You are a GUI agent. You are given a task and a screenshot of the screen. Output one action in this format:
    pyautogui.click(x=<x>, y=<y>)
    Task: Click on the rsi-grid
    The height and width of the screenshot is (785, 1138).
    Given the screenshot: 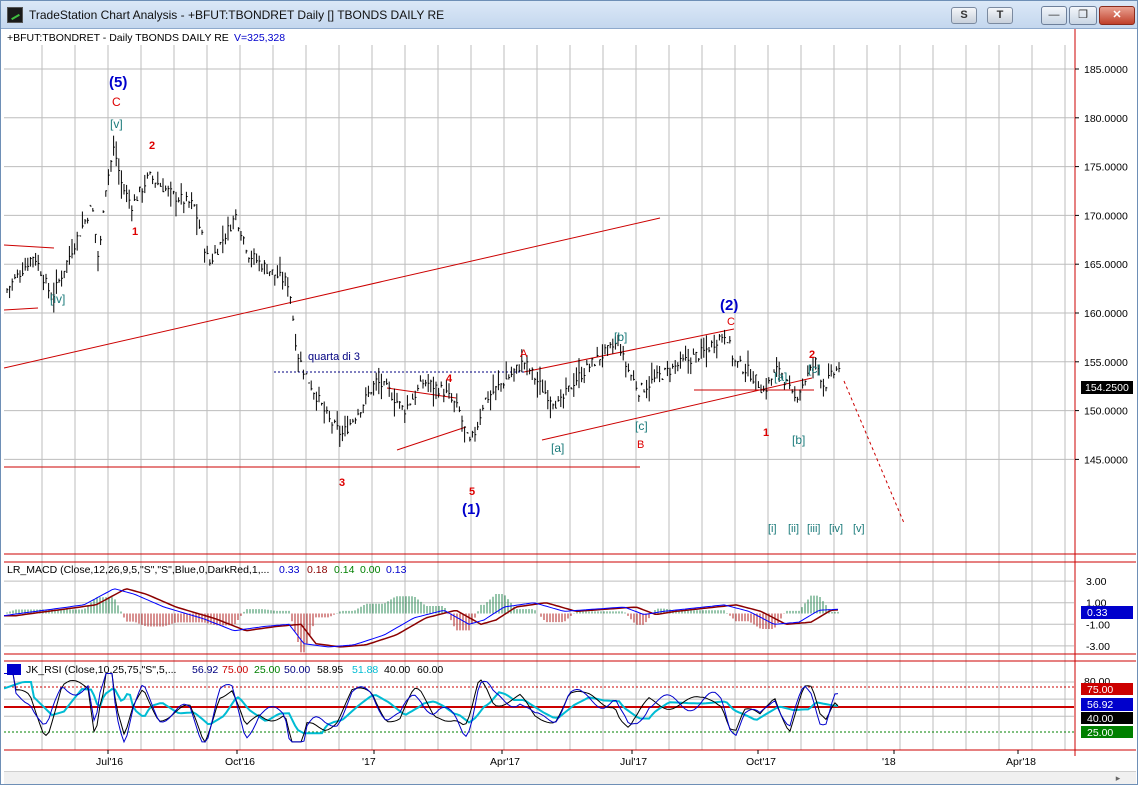 What is the action you would take?
    pyautogui.click(x=539, y=699)
    